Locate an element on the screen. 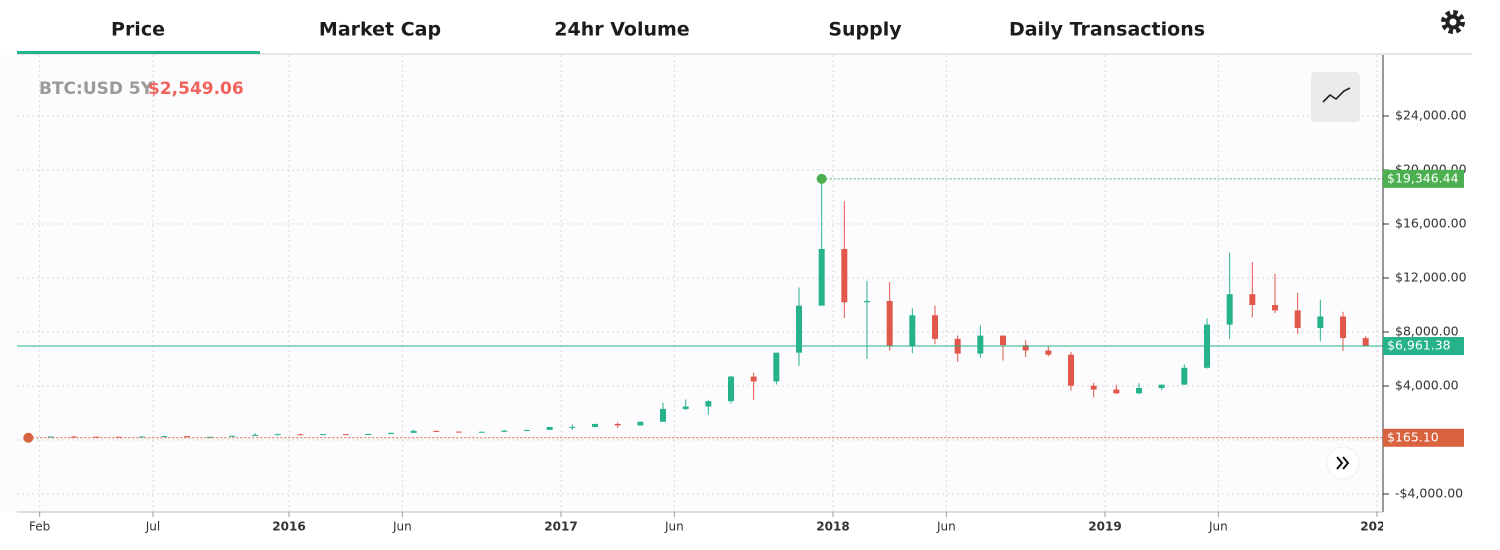 The image size is (1500, 550). y-tick-label: $24,000.00 is located at coordinates (1431, 115).